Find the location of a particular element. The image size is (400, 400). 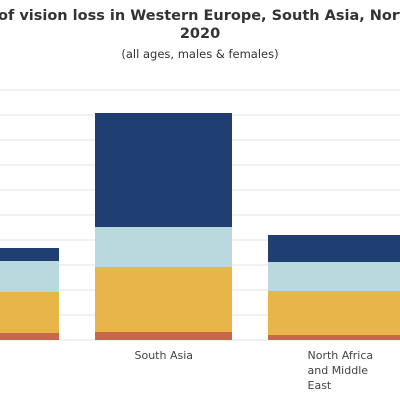

x-tick-label: South Asia is located at coordinates (164, 355).